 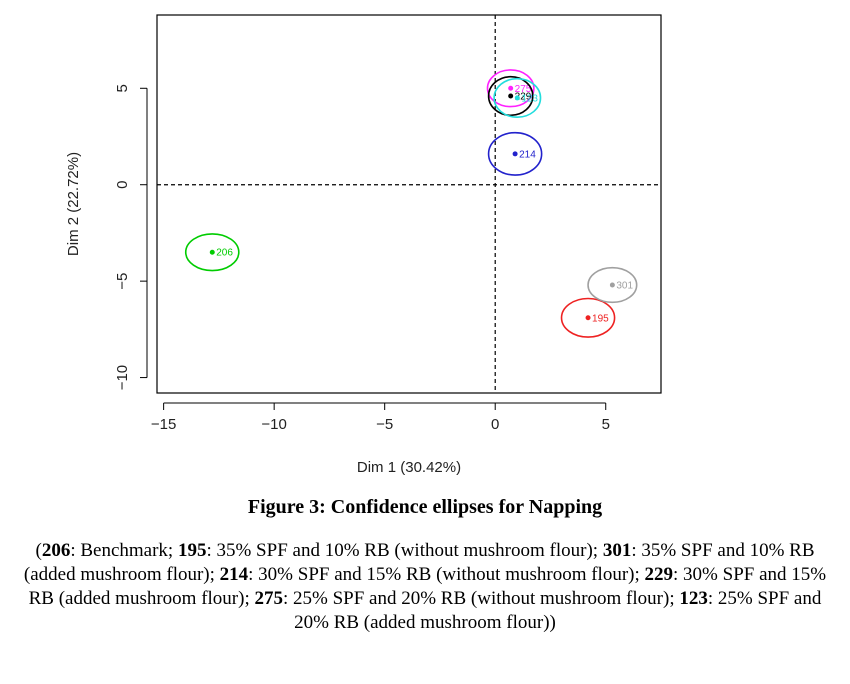 I want to click on point-label-275: 275, so click(x=523, y=89).